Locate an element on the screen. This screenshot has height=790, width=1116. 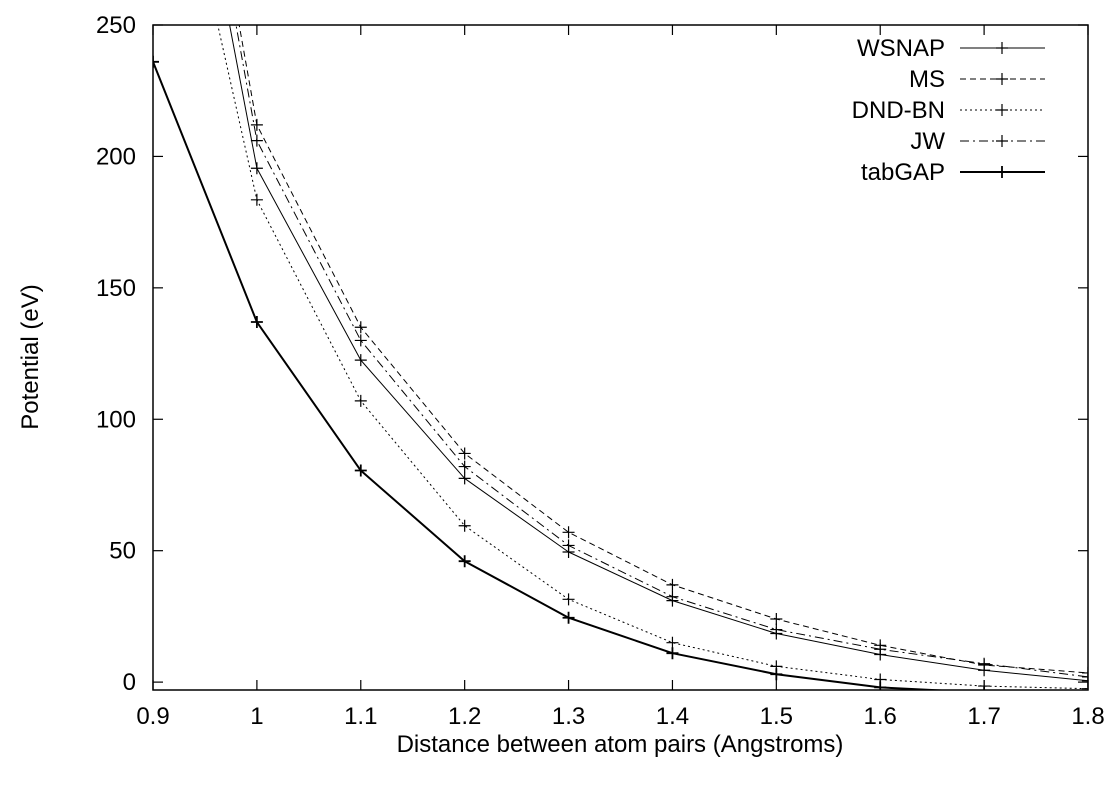
y-tick-label: 0 is located at coordinates (129, 682).